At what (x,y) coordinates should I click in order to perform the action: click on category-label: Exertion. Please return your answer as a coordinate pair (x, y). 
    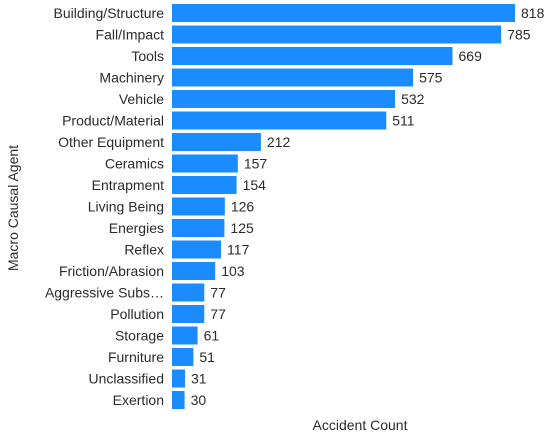
    Looking at the image, I should click on (138, 400).